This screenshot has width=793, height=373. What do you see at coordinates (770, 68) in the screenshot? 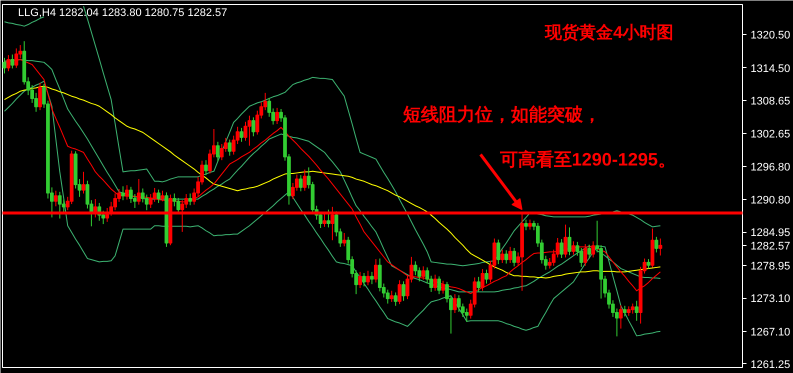
I see `y-tick-label: 1314.50` at bounding box center [770, 68].